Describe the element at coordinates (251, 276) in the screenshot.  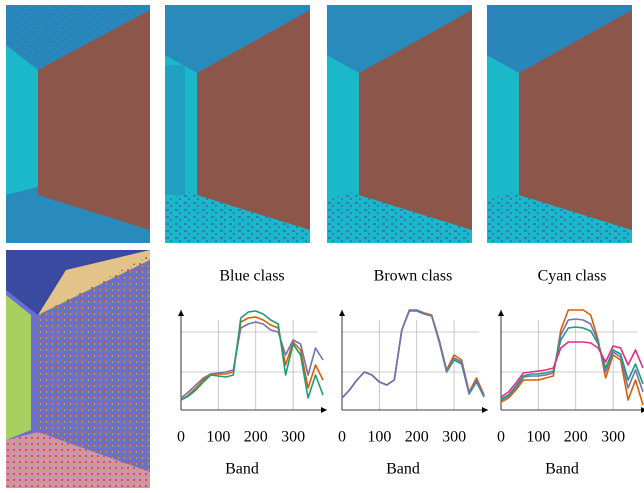
I see `chart-title: Blue class` at that location.